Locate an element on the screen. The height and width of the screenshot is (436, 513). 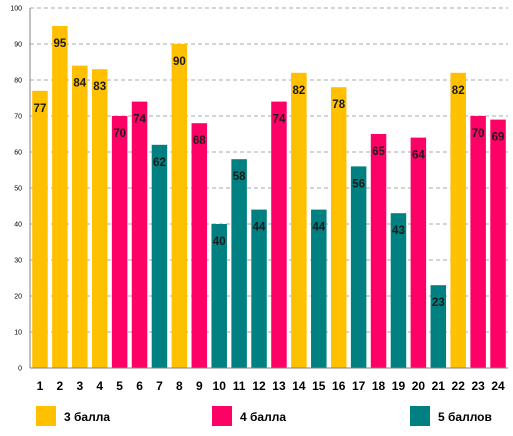
x-tick-label: 19 is located at coordinates (399, 386).